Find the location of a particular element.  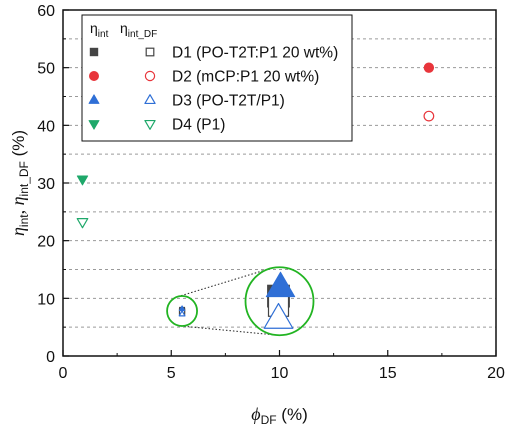

legend-label: D4 (P1) is located at coordinates (198, 125).